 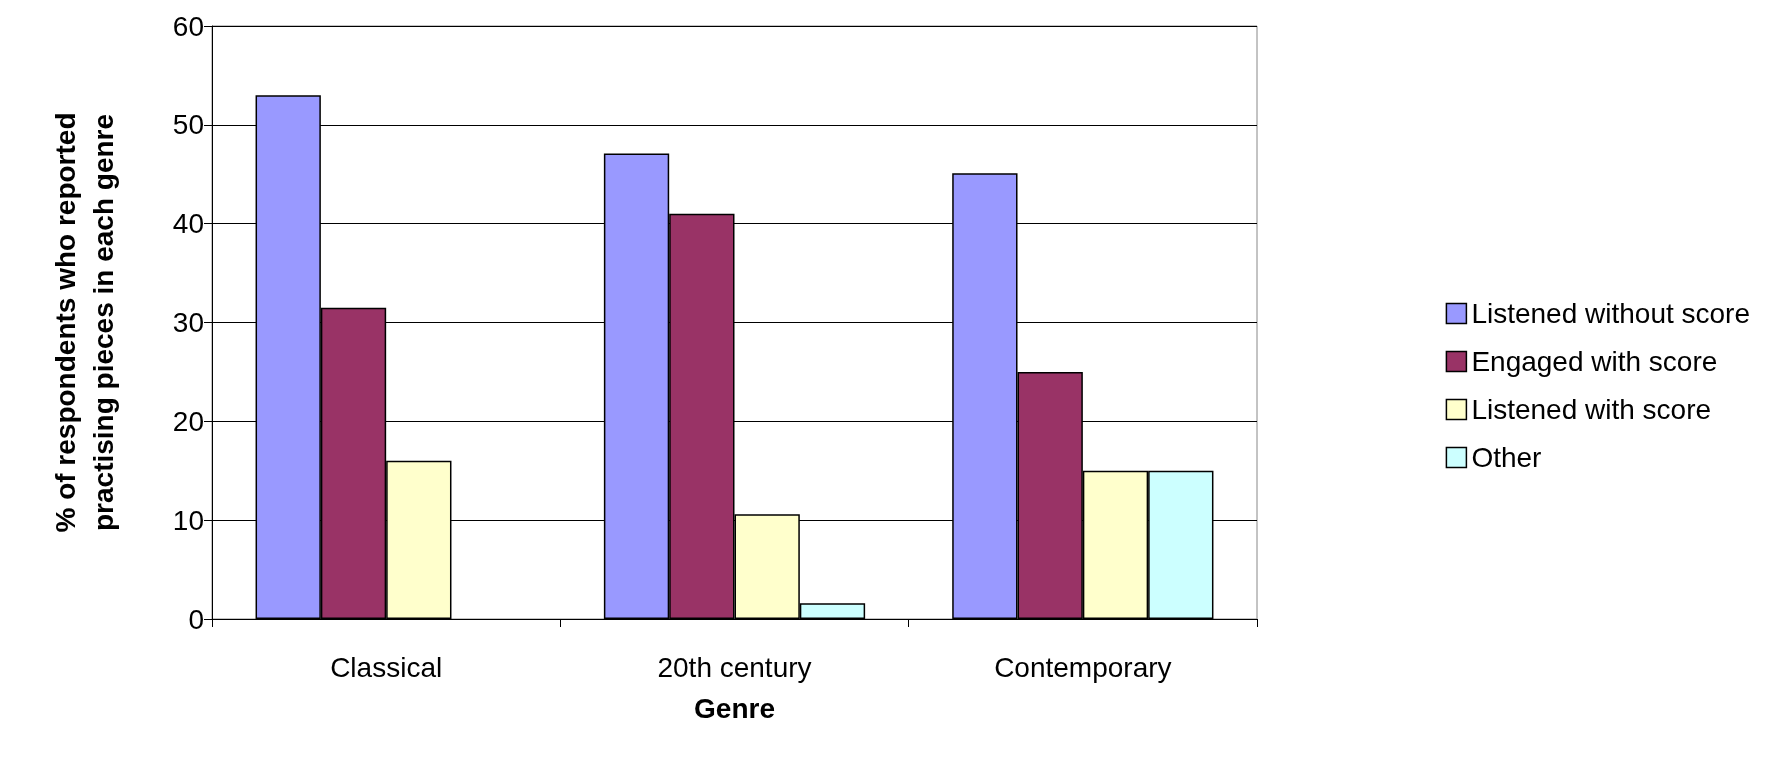 I want to click on y-tick-label: 0, so click(x=196, y=619).